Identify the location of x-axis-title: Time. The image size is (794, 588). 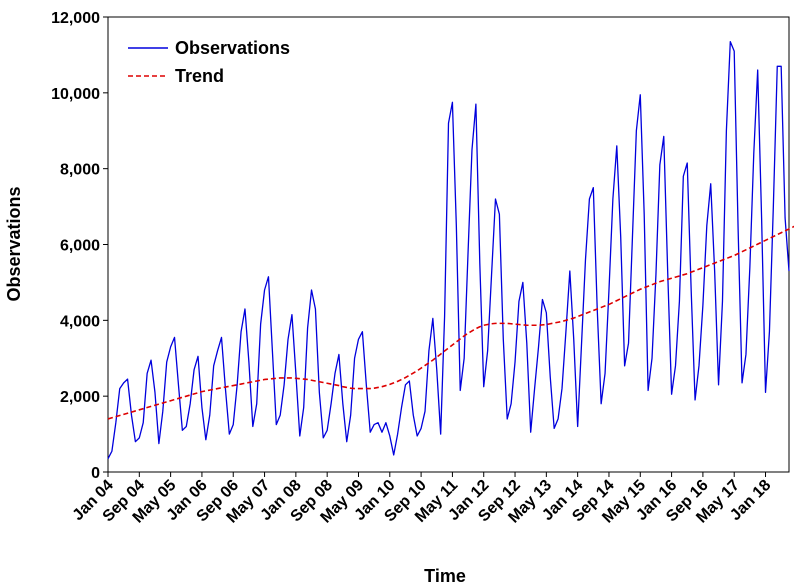
(445, 576).